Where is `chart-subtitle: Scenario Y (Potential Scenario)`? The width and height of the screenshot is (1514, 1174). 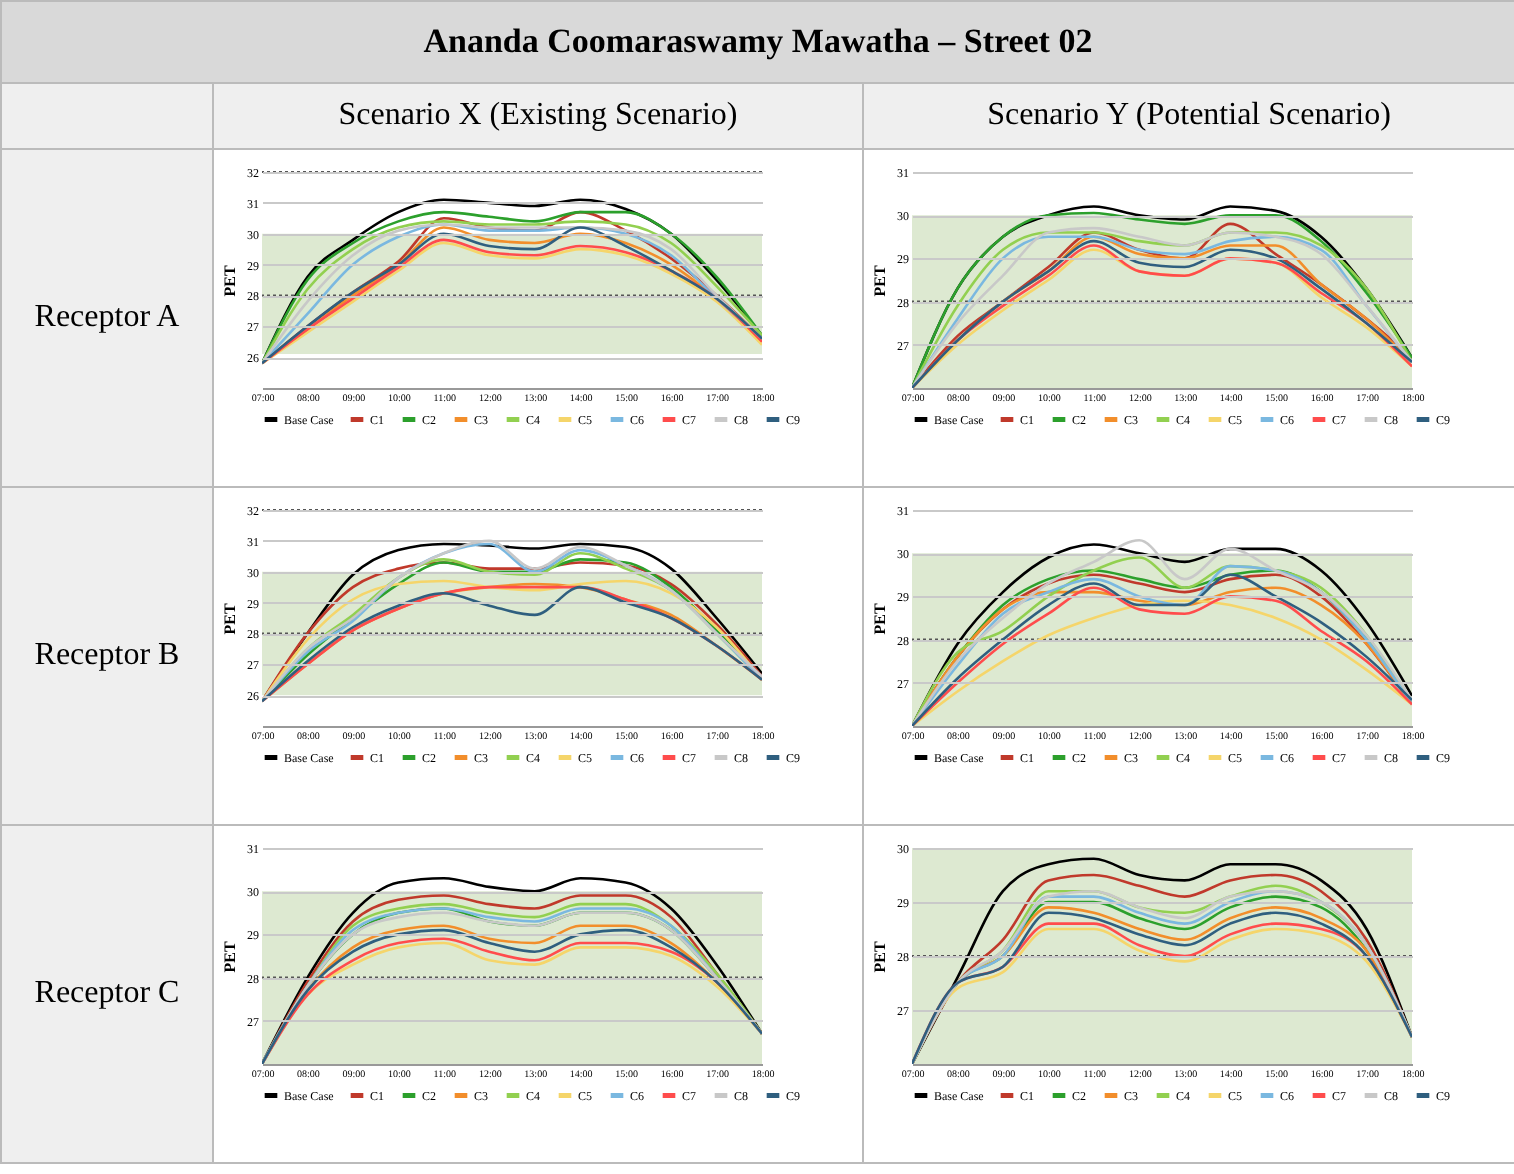
chart-subtitle: Scenario Y (Potential Scenario) is located at coordinates (1188, 116).